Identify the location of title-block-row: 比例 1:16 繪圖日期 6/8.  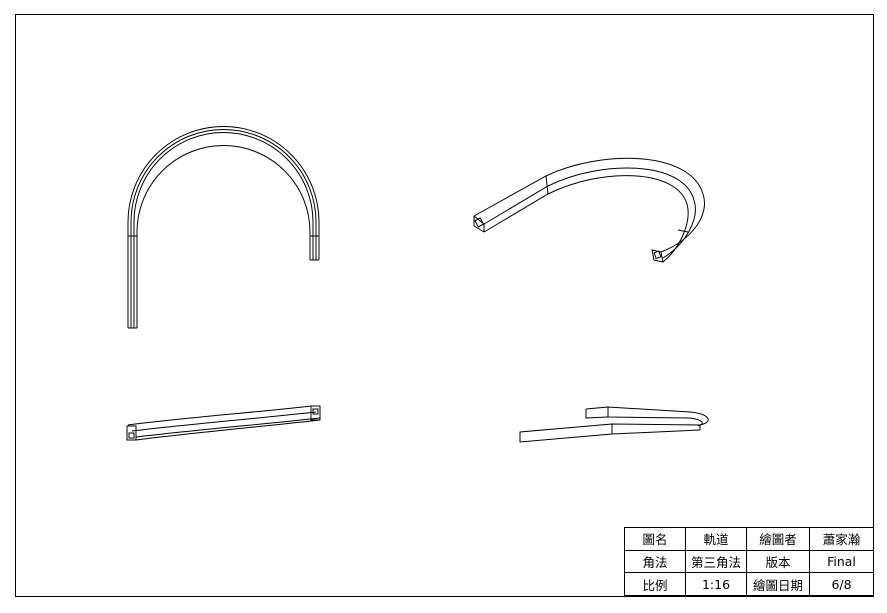
(749, 584).